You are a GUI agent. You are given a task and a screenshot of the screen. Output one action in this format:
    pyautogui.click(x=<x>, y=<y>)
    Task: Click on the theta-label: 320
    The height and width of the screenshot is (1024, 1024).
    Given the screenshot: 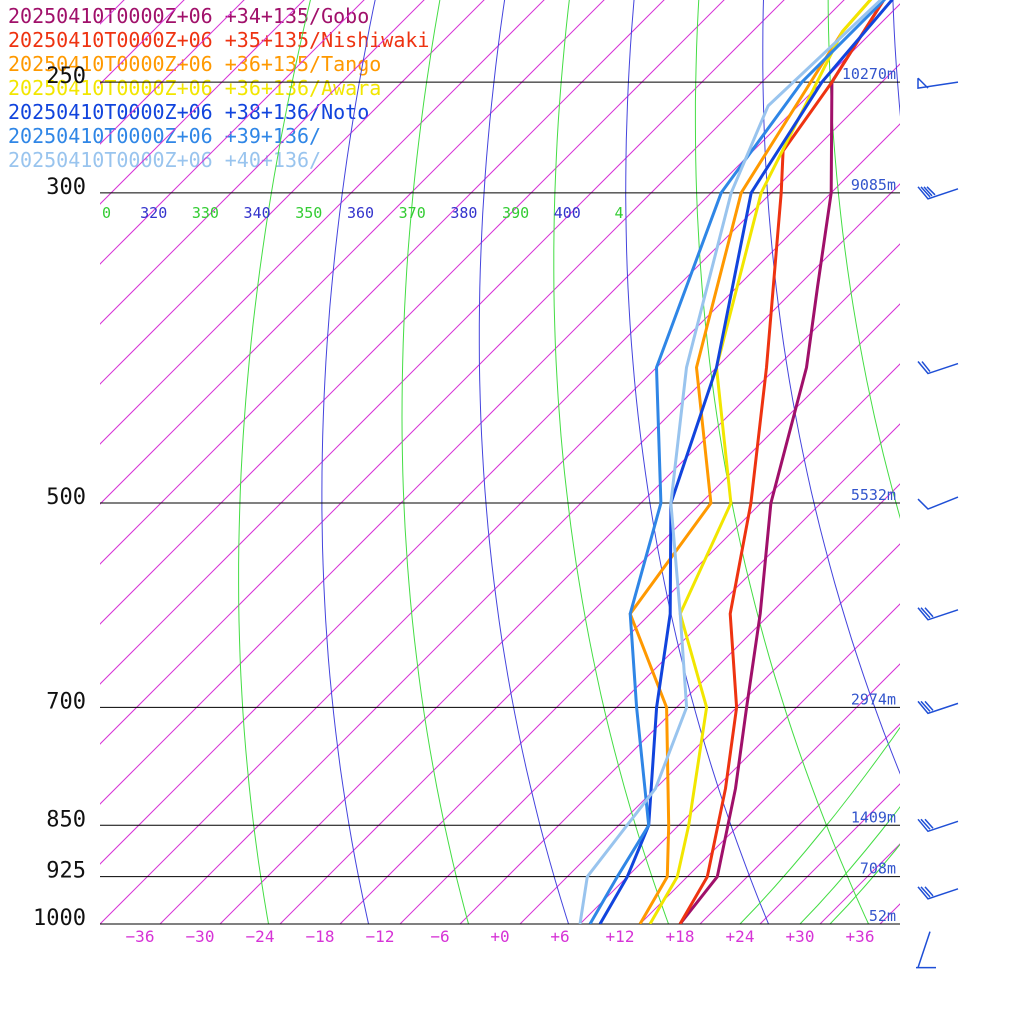 What is the action you would take?
    pyautogui.click(x=153, y=213)
    